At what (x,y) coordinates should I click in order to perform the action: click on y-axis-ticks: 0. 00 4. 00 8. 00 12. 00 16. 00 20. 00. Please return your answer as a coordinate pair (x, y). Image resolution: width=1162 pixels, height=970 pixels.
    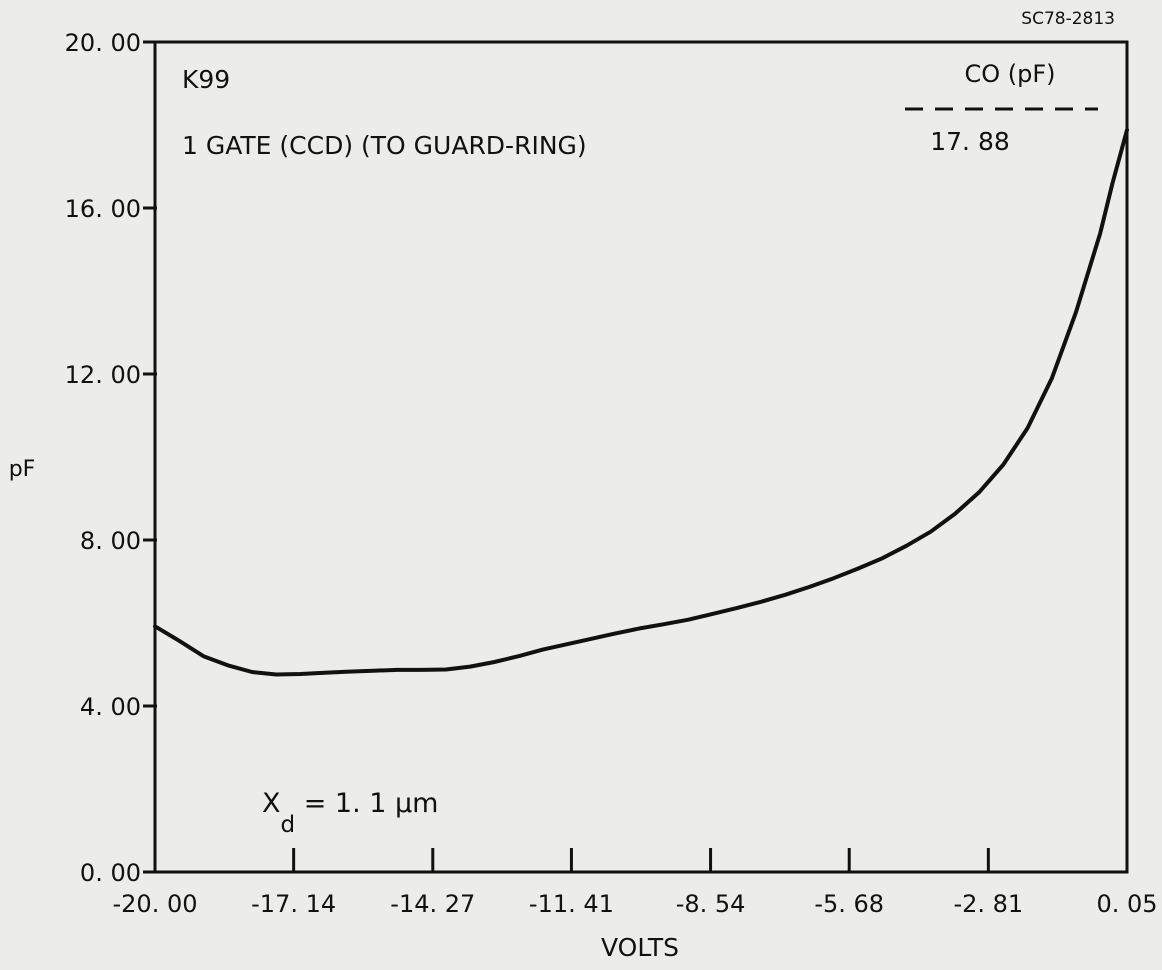
    Looking at the image, I should click on (111, 458).